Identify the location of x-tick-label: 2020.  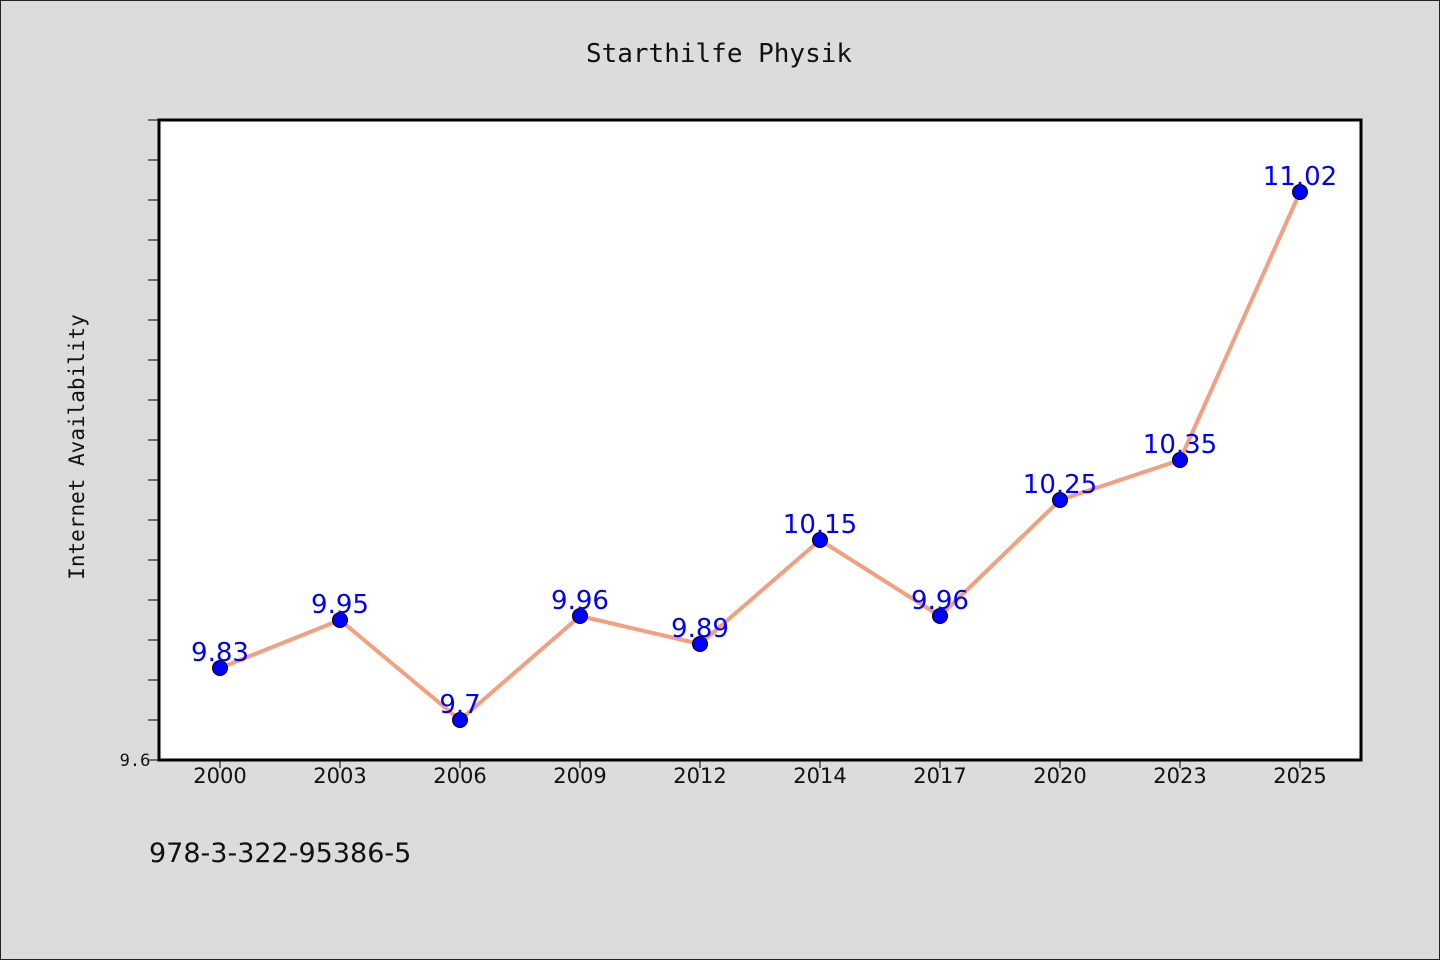
(1059, 776).